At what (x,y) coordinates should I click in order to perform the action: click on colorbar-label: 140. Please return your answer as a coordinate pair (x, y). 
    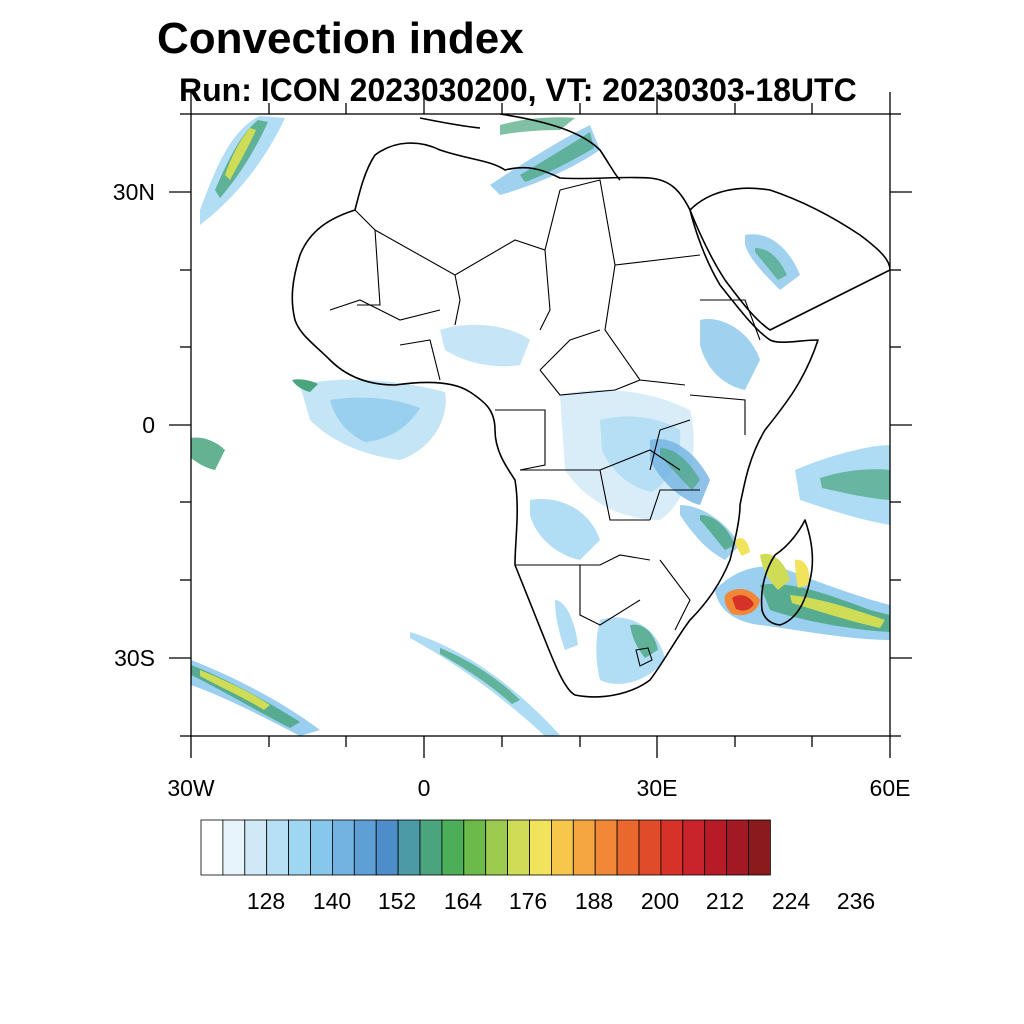
    Looking at the image, I should click on (332, 901).